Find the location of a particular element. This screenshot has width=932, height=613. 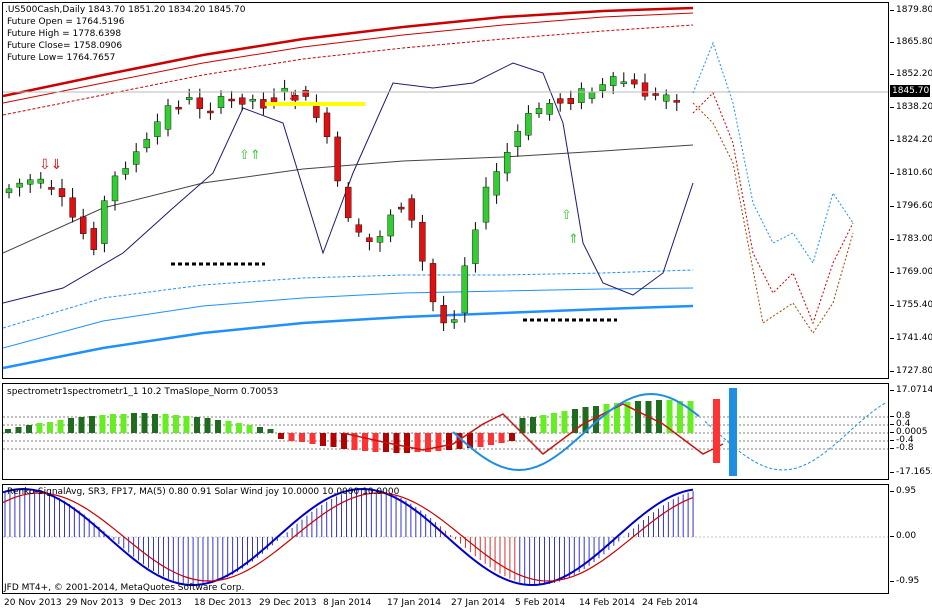

ma-blue-dashed is located at coordinates (348, 299).